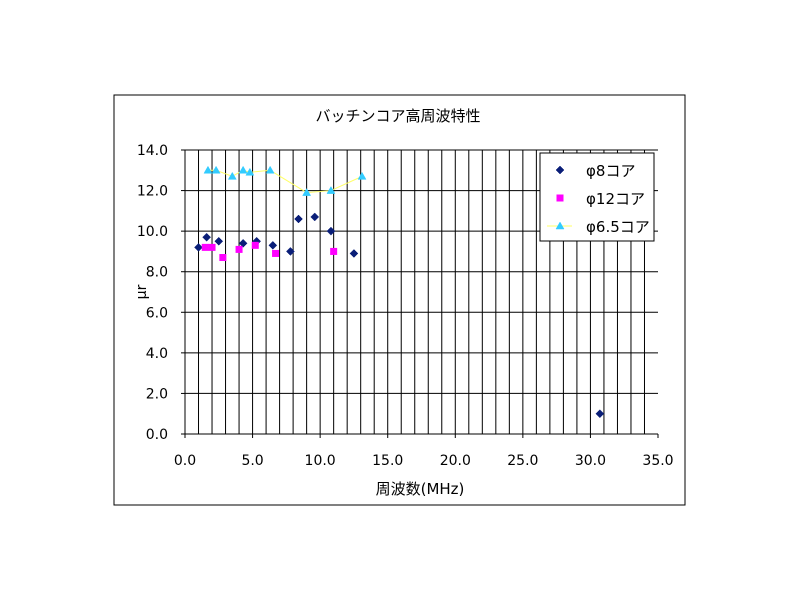 This screenshot has height=604, width=800. Describe the element at coordinates (657, 461) in the screenshot. I see `x-tick-label: 35.0` at that location.